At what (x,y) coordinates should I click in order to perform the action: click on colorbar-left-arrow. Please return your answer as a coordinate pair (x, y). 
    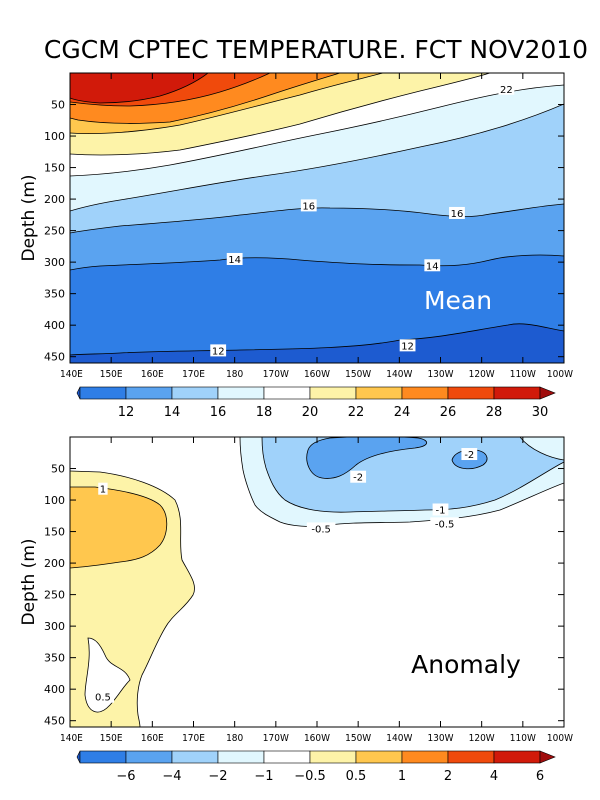
    Looking at the image, I should click on (78, 757).